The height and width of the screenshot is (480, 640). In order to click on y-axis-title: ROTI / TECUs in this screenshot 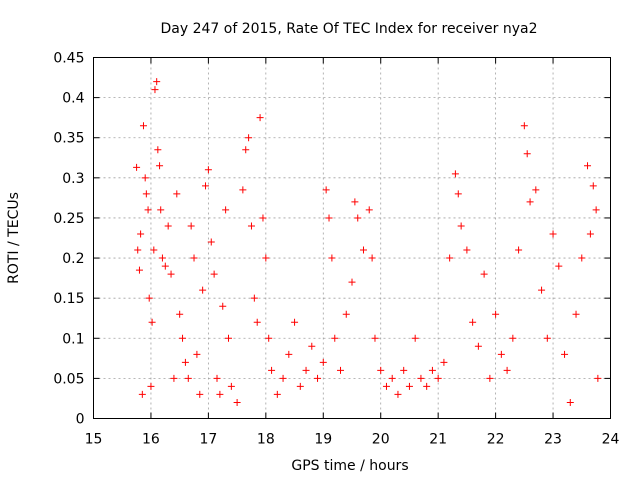, I will do `click(14, 238)`.